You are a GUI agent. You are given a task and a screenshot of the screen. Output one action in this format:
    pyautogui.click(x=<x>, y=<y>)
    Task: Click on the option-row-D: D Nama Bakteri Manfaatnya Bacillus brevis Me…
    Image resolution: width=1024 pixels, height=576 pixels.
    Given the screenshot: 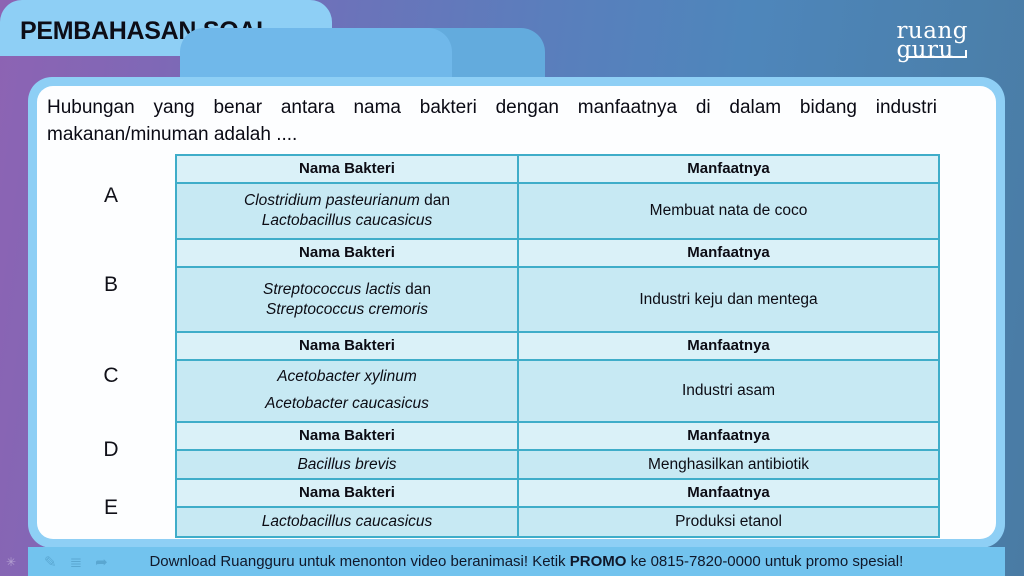 What is the action you would take?
    pyautogui.click(x=521, y=449)
    